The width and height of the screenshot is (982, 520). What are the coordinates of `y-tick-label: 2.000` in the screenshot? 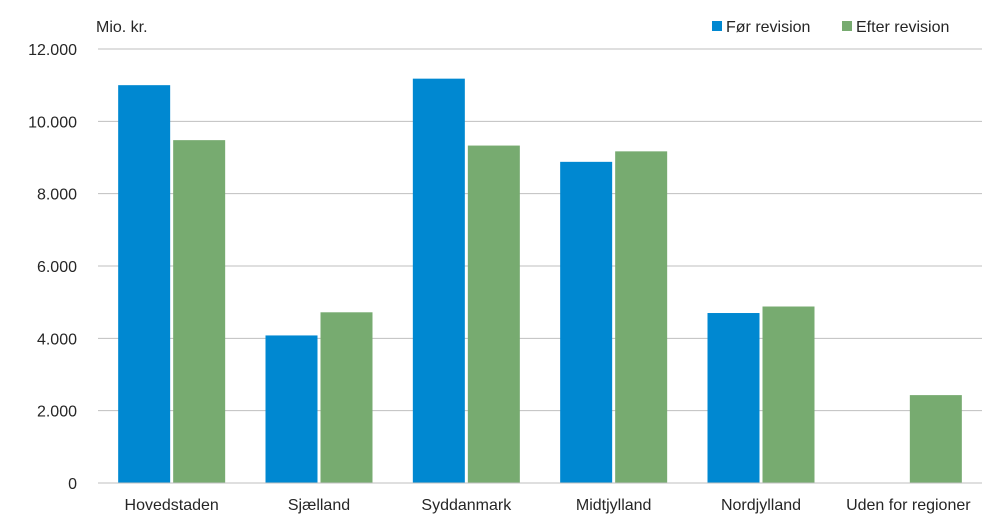 It's located at (57, 412).